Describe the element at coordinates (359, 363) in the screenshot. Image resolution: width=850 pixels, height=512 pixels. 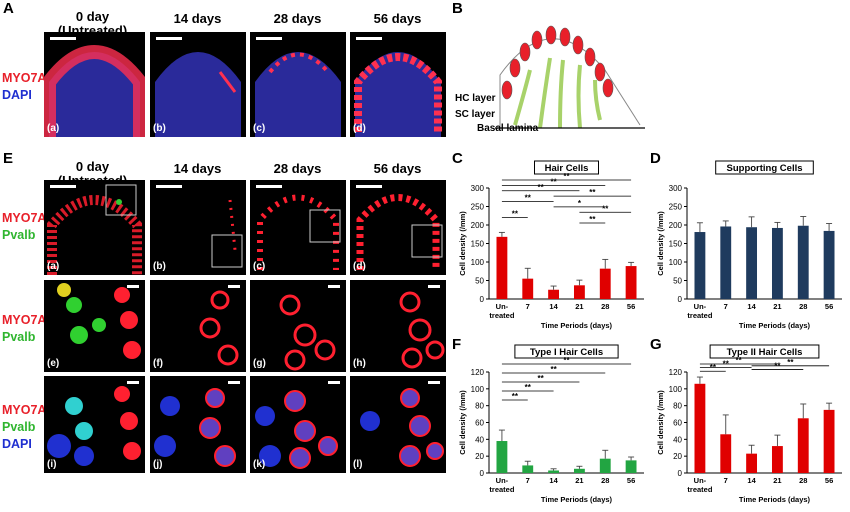
I see `sublabel: (h)` at that location.